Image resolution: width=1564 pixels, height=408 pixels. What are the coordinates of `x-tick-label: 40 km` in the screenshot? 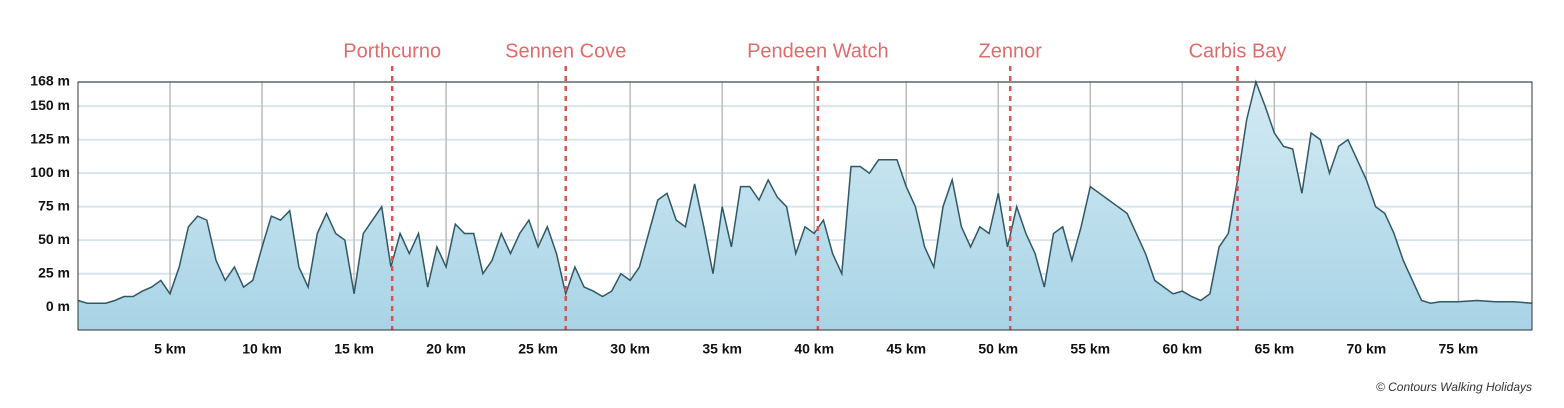 It's located at (814, 349).